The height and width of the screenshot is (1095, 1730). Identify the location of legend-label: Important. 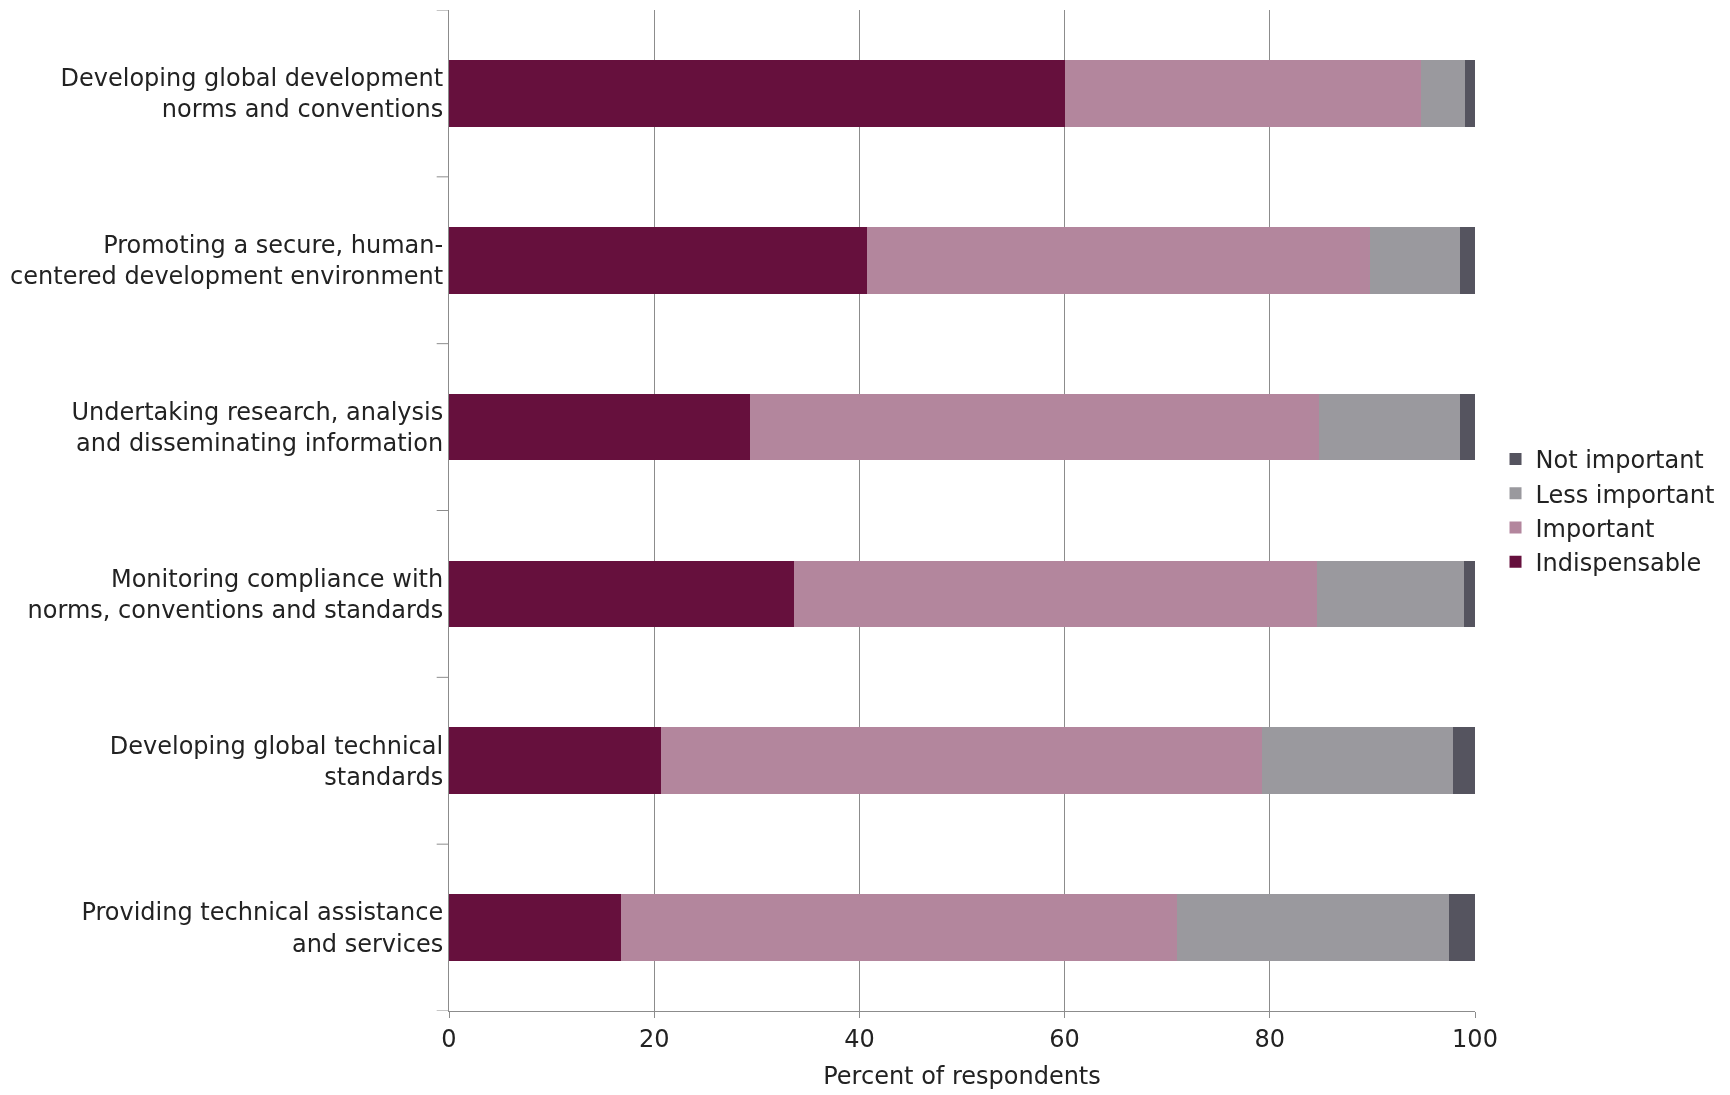
(1595, 528).